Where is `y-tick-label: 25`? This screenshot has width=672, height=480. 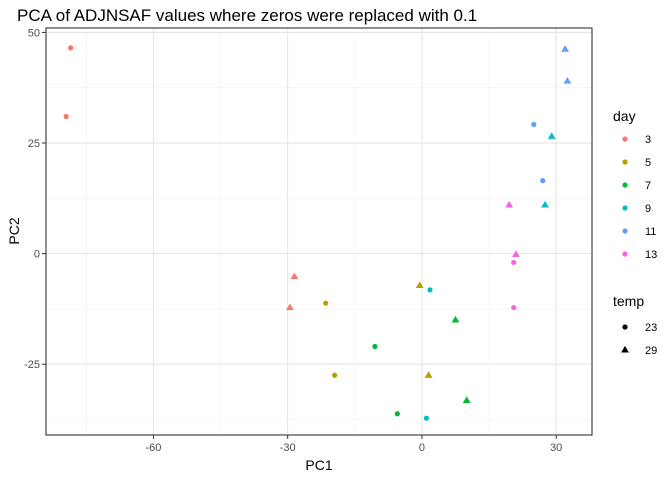 y-tick-label: 25 is located at coordinates (34, 144).